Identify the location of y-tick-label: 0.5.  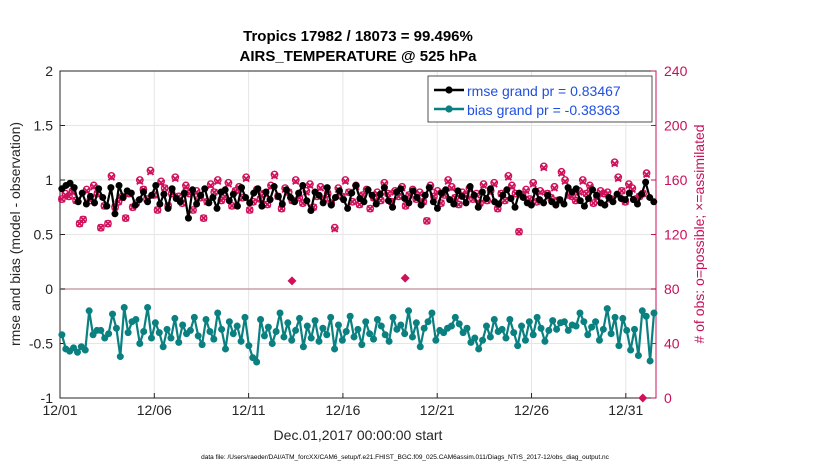
(44, 235).